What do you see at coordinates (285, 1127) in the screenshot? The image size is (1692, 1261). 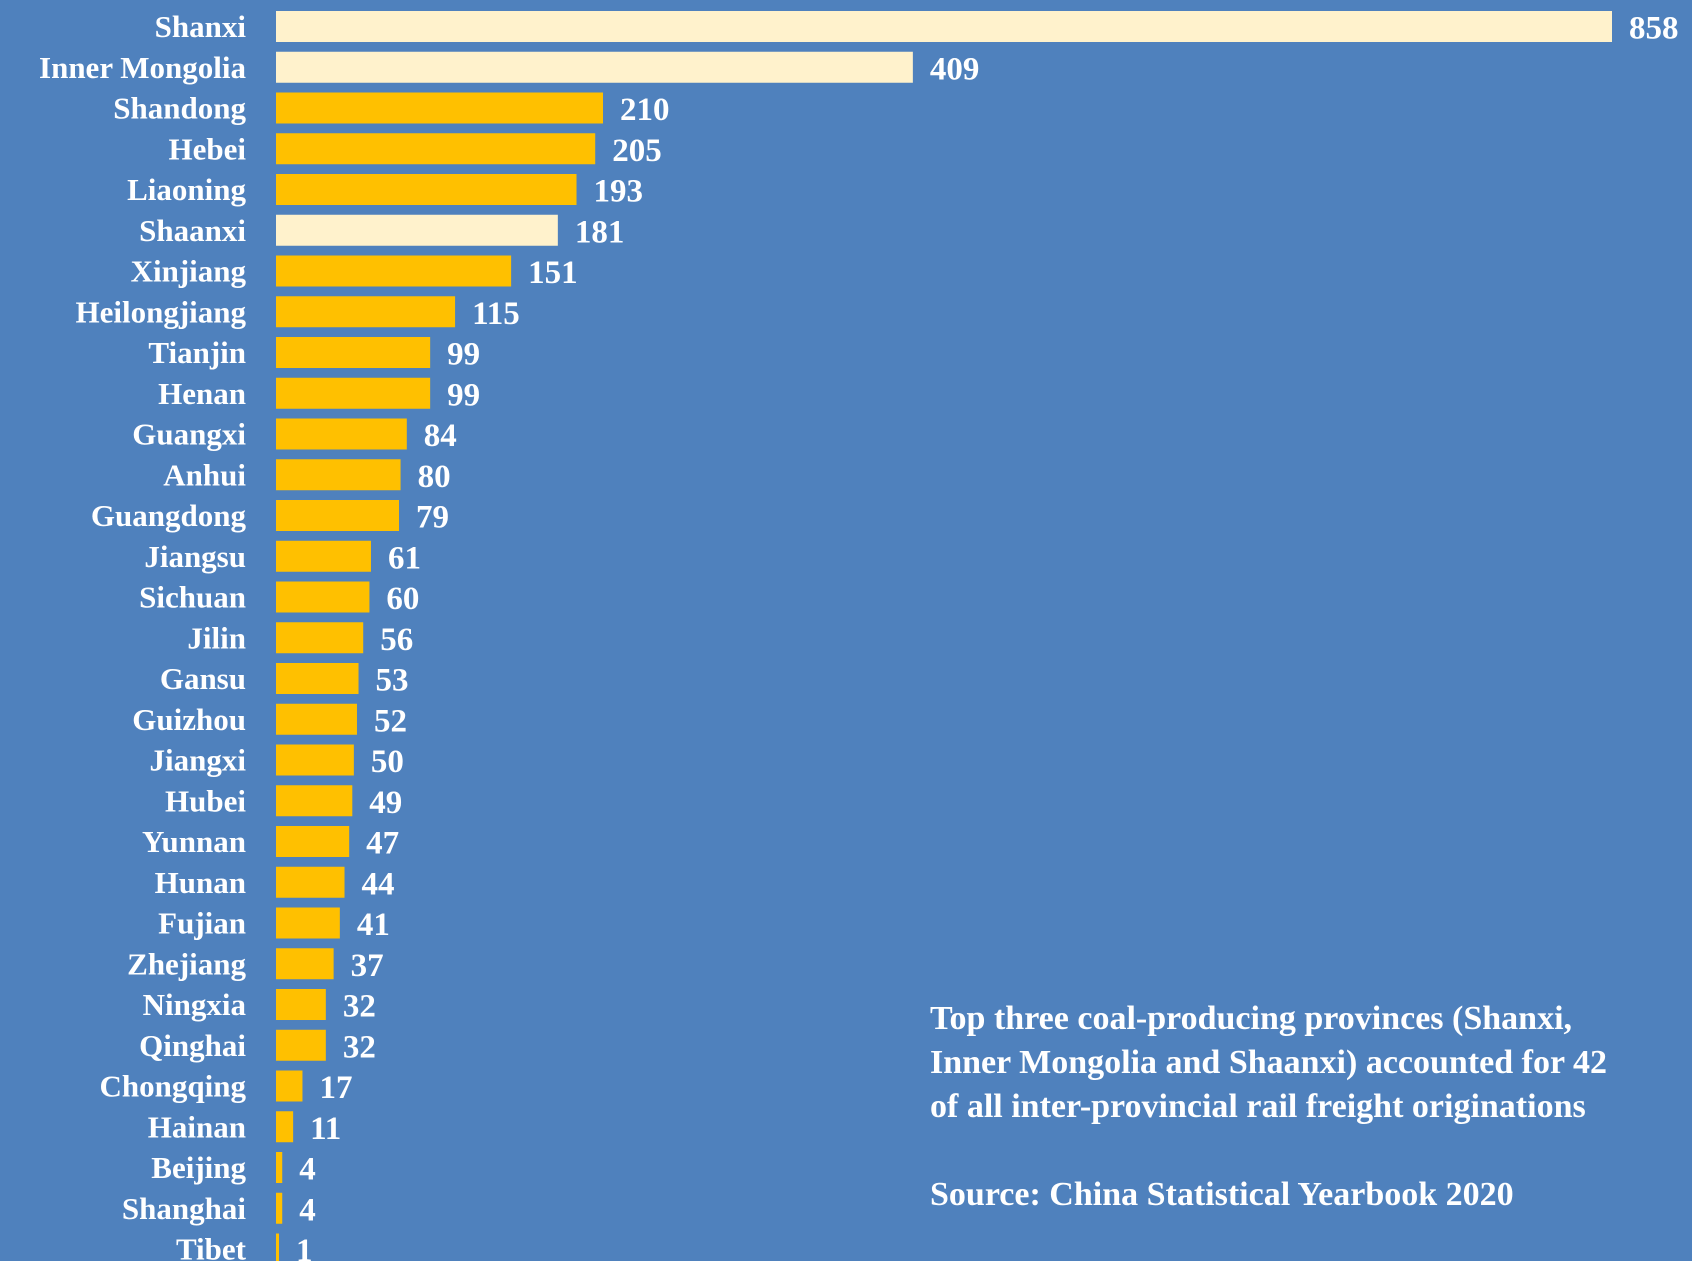 I see `bar-hainan` at bounding box center [285, 1127].